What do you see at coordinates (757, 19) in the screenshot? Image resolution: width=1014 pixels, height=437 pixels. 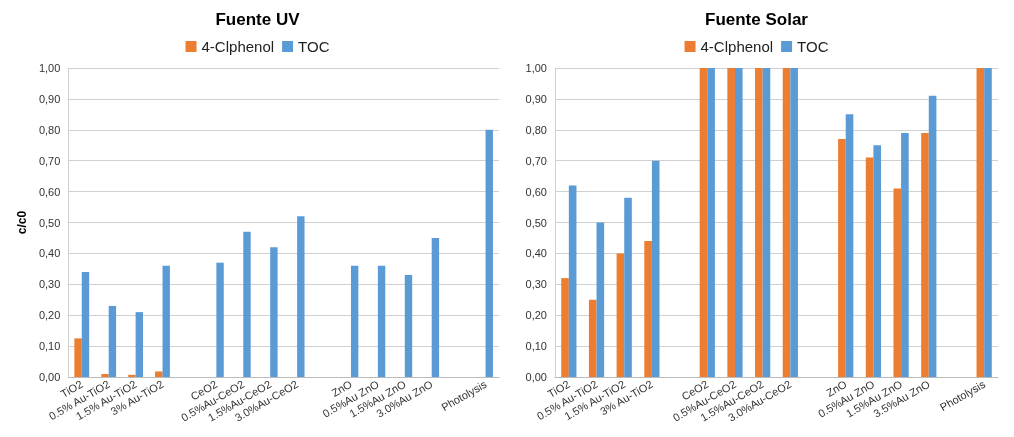 I see `chart-title: Fuente Solar` at bounding box center [757, 19].